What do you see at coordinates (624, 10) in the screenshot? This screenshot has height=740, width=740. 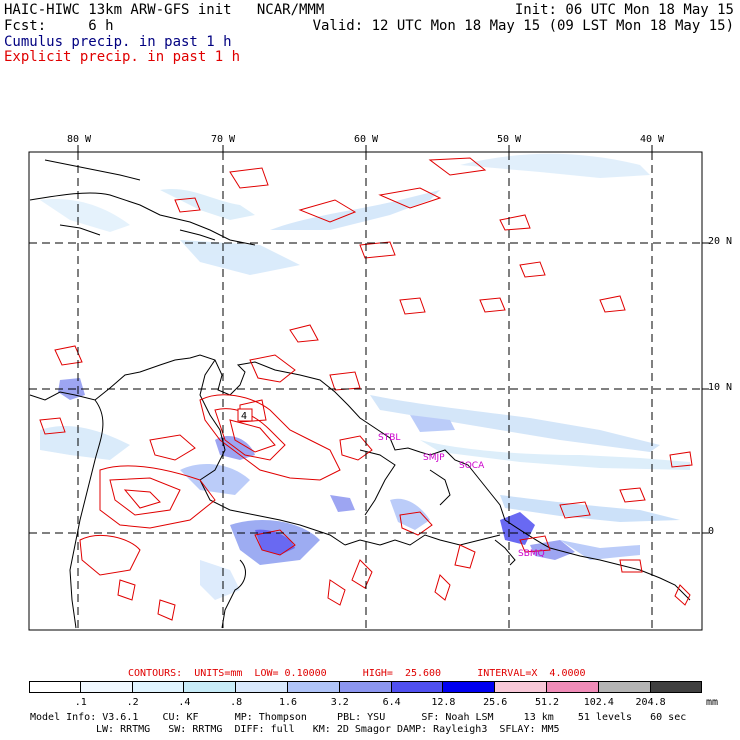 I see `init-time: Init: 06 UTC Mon 18 May 15` at bounding box center [624, 10].